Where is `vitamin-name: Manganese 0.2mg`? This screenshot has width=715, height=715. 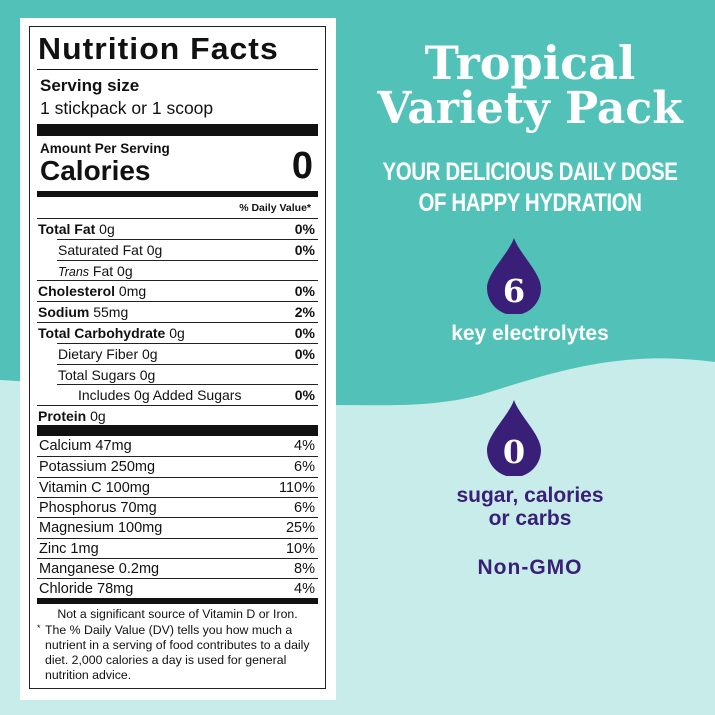 vitamin-name: Manganese 0.2mg is located at coordinates (99, 568).